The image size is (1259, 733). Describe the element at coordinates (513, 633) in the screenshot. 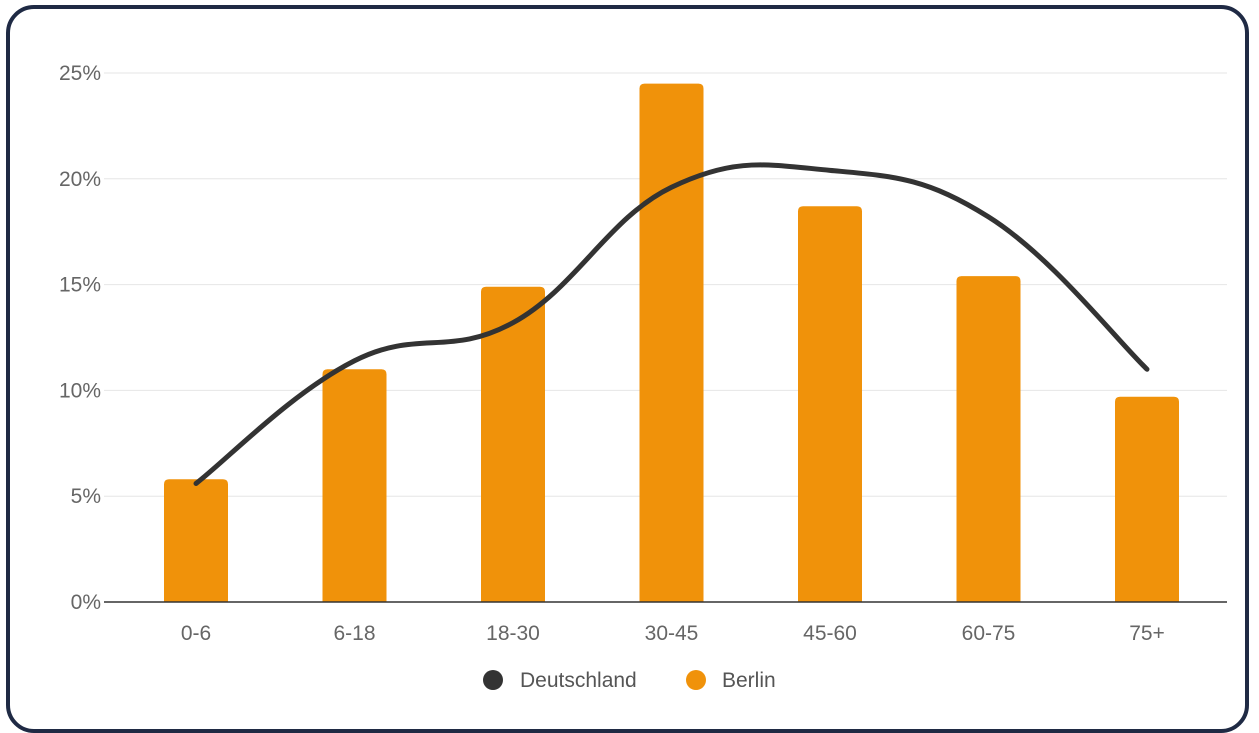

I see `x-tick-label: 18-30` at that location.